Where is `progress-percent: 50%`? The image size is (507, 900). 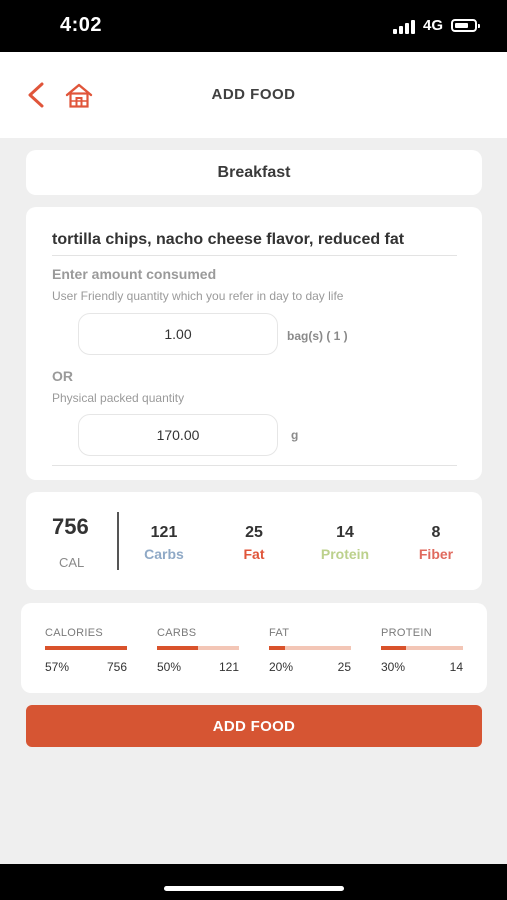 progress-percent: 50% is located at coordinates (169, 667).